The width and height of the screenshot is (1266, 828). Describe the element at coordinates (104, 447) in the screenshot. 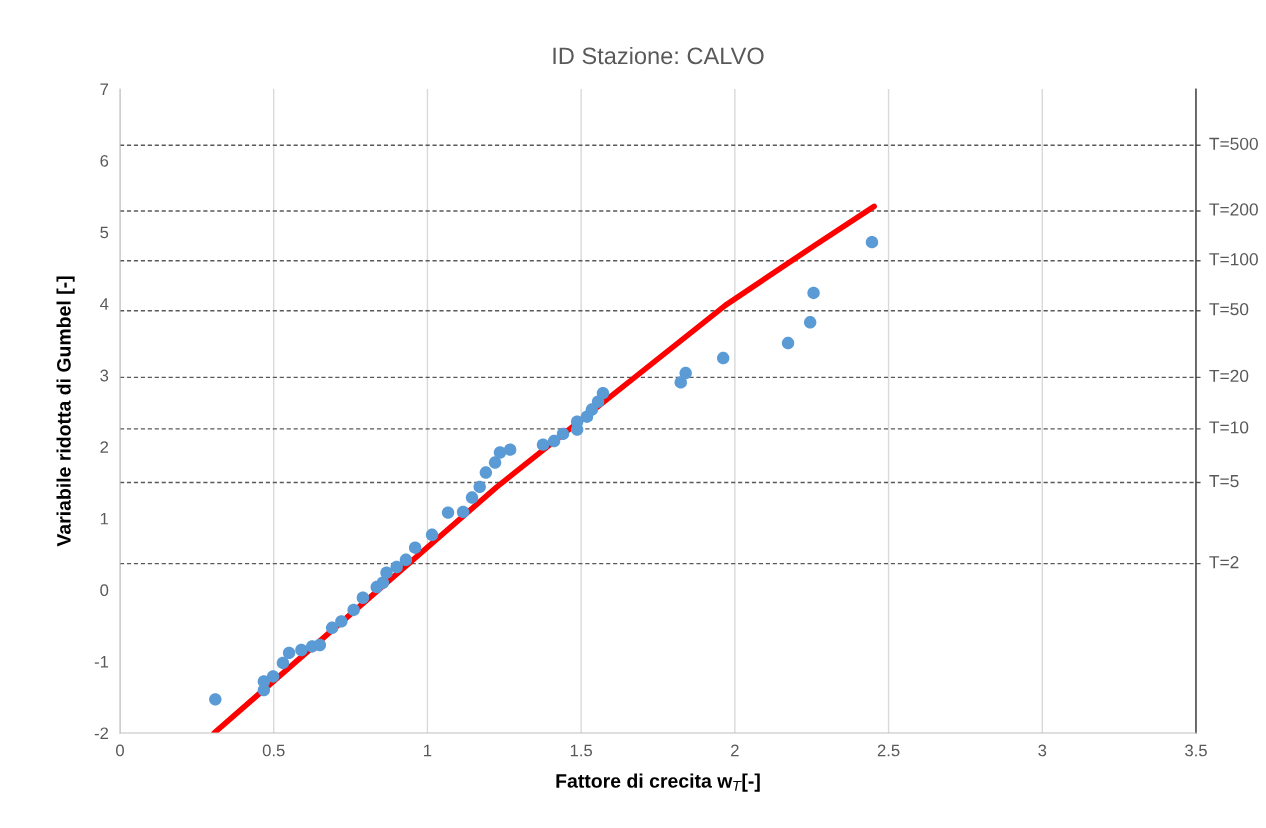

I see `y-tick-label: 2` at that location.